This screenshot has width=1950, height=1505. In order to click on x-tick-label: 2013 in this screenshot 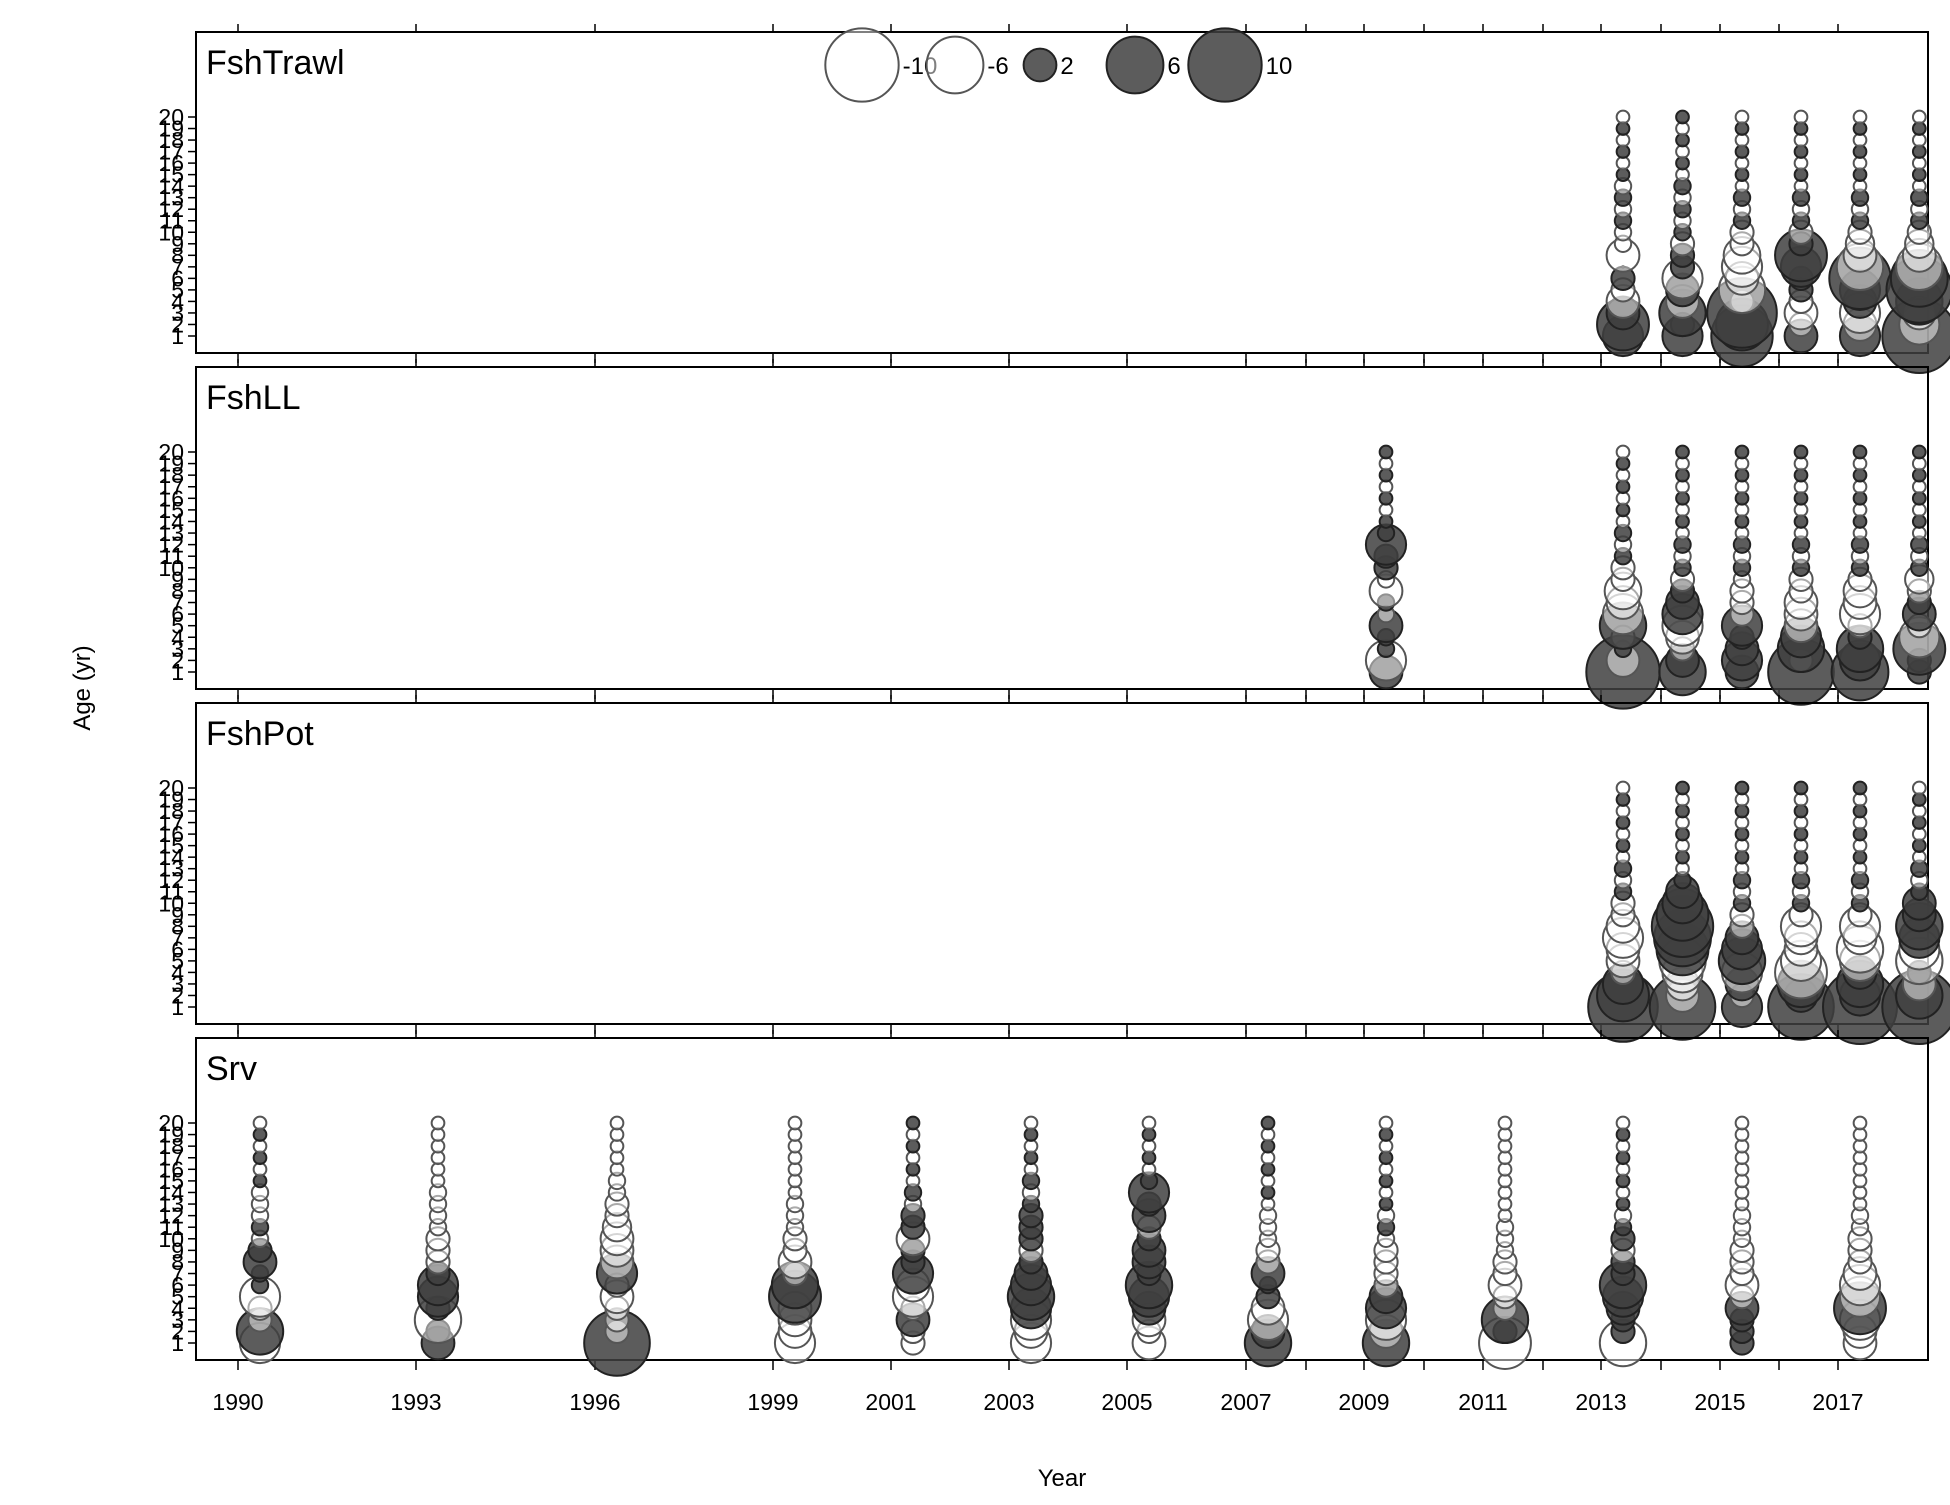, I will do `click(1600, 1402)`.